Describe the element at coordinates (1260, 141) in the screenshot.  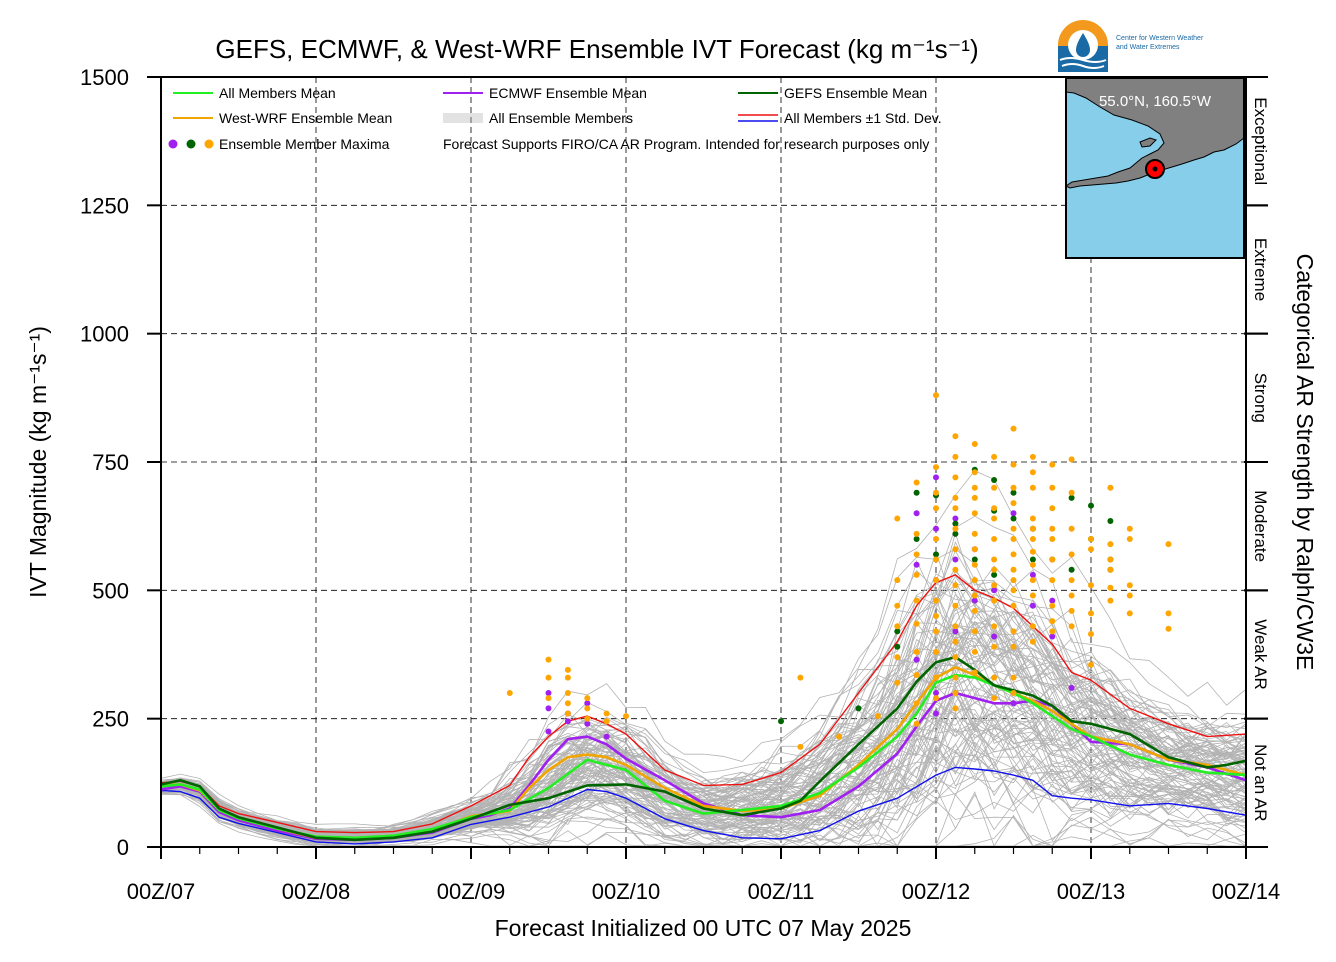
I see `category-label: Exceptional` at that location.